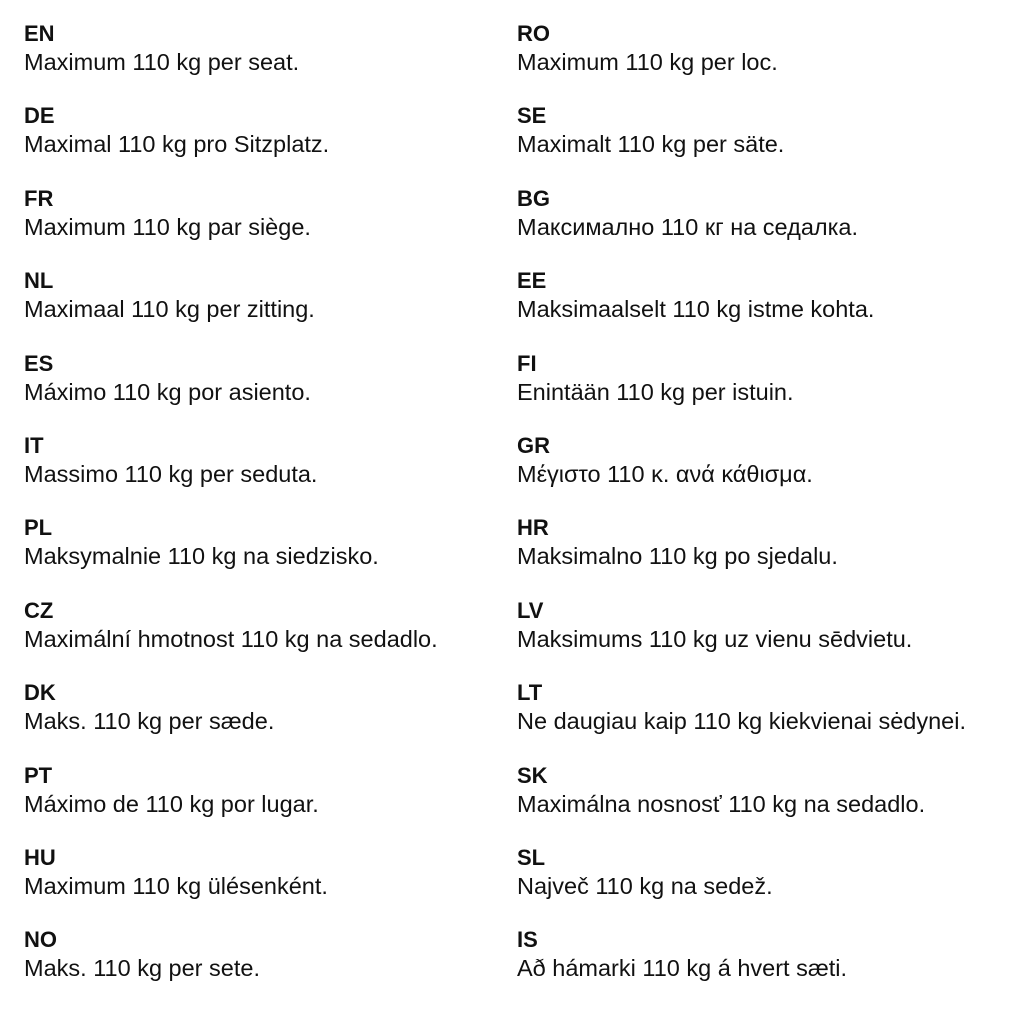 This screenshot has width=1024, height=1024. I want to click on language-entry: LV Maksimums 110 kg uz vienu sēdvietu., so click(741, 638).